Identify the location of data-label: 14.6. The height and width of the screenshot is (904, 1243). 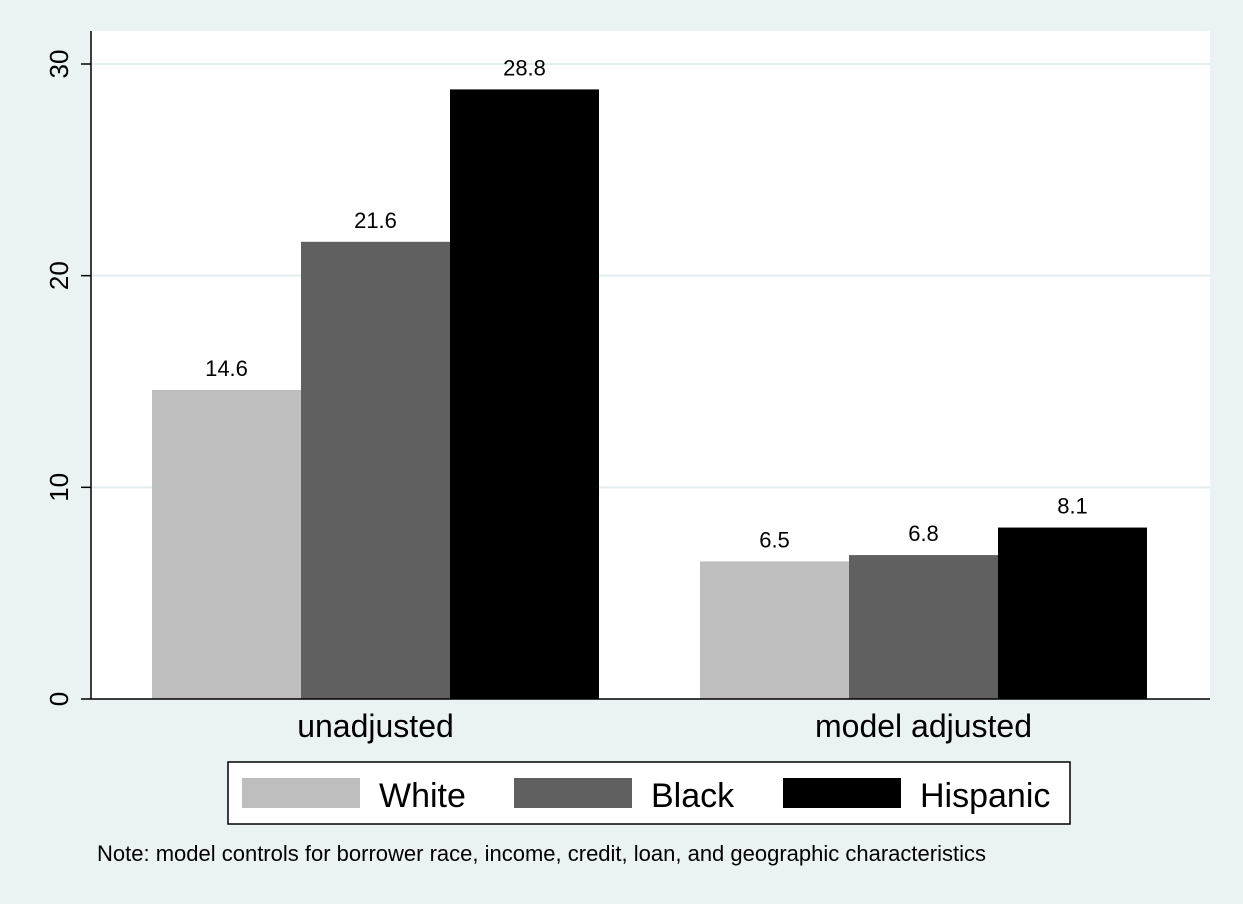
(226, 368).